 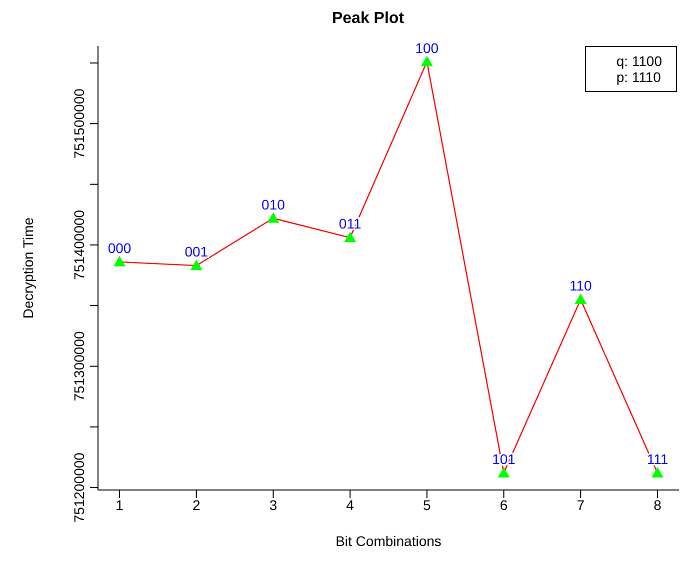 I want to click on text-frame: q: 1100 p: 1110, so click(x=631, y=69).